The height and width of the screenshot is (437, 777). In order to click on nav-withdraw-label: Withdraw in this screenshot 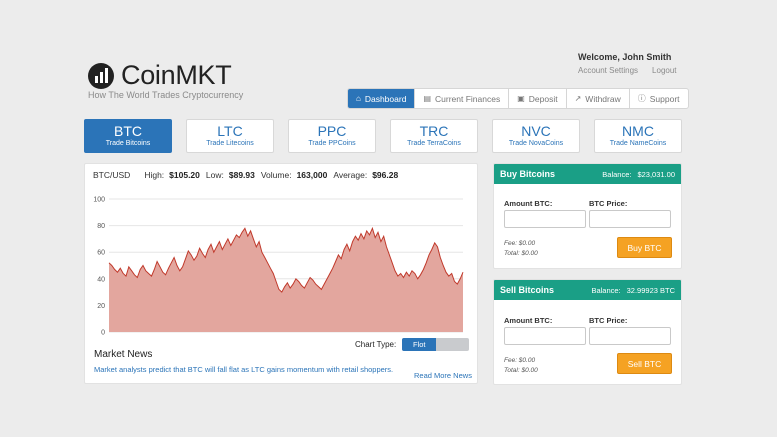, I will do `click(603, 98)`.